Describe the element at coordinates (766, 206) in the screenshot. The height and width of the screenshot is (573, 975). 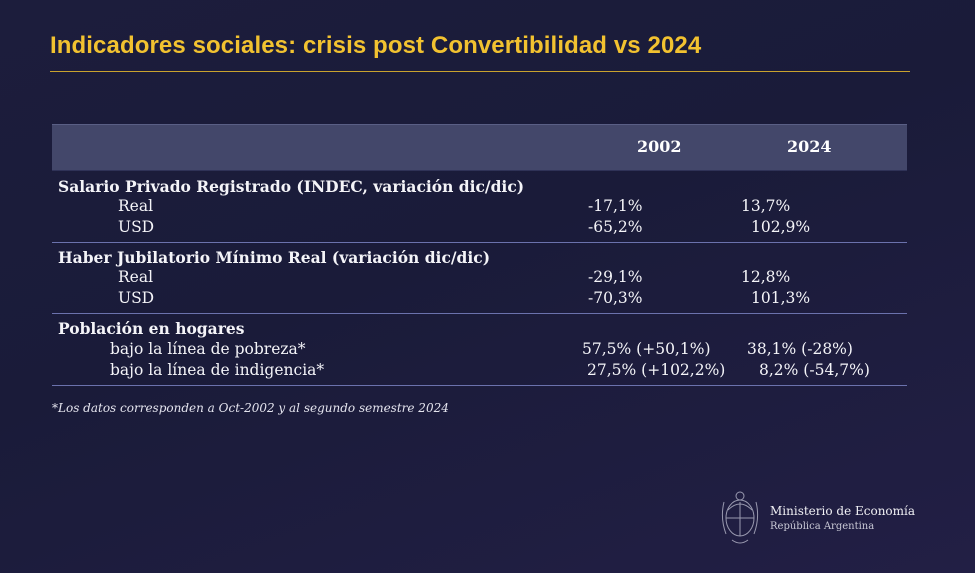
I see `cell-2024: 13,7%` at that location.